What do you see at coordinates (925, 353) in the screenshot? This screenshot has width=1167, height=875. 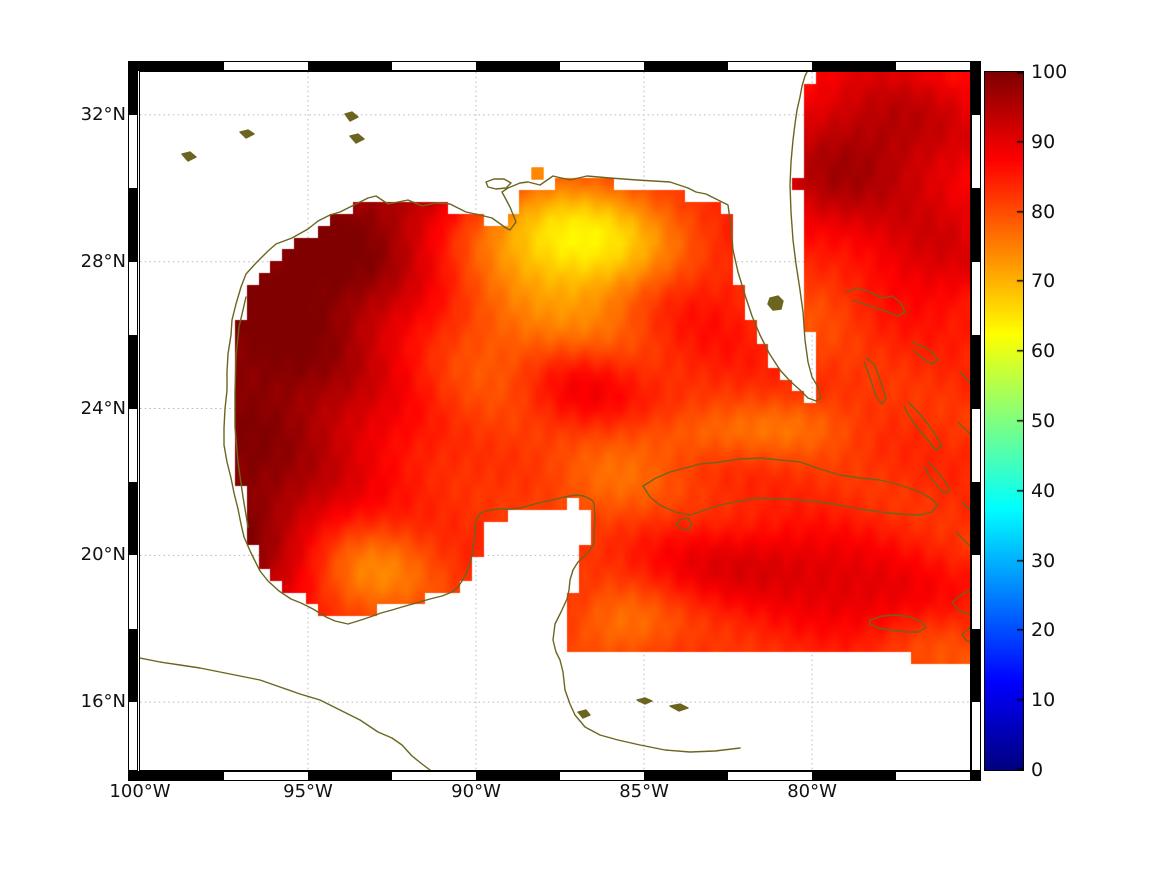 I see `bahama-eleuthera` at bounding box center [925, 353].